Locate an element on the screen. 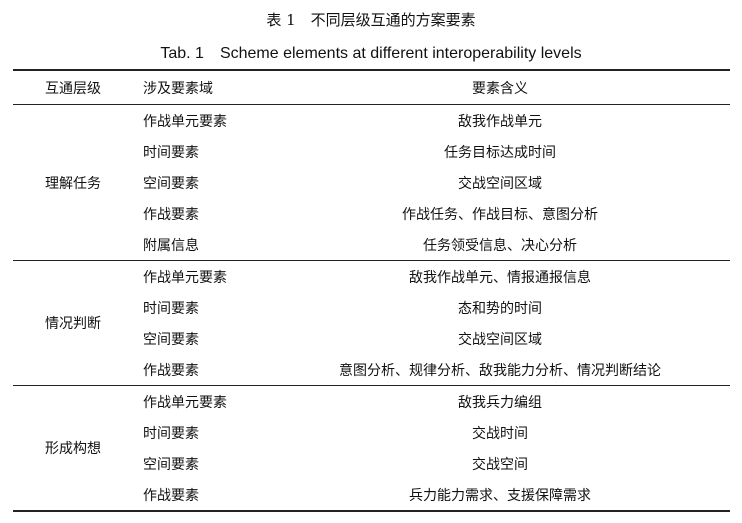 The width and height of the screenshot is (742, 523). meaning-cell: 交战空间 is located at coordinates (500, 464).